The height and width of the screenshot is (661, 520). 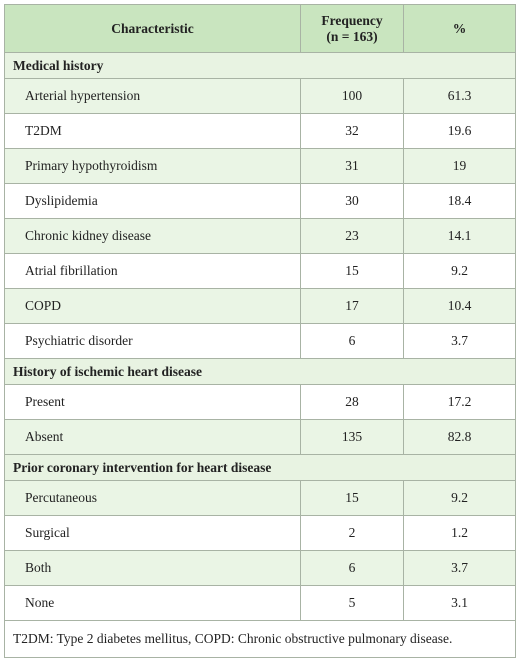 What do you see at coordinates (352, 28) in the screenshot?
I see `header-cell: Frequency (n = 163)` at bounding box center [352, 28].